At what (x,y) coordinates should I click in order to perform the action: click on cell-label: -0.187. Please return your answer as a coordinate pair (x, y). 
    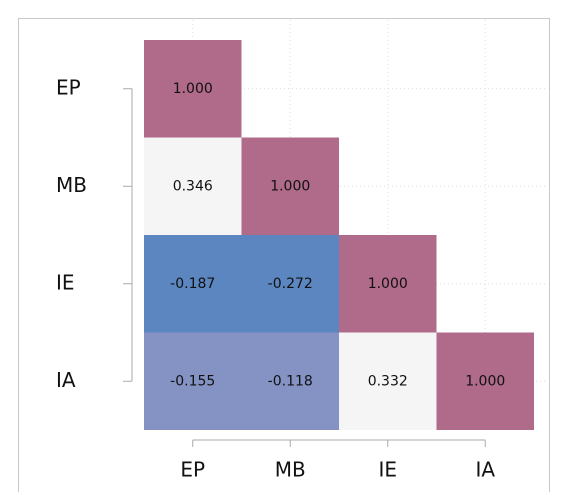
    Looking at the image, I should click on (192, 284).